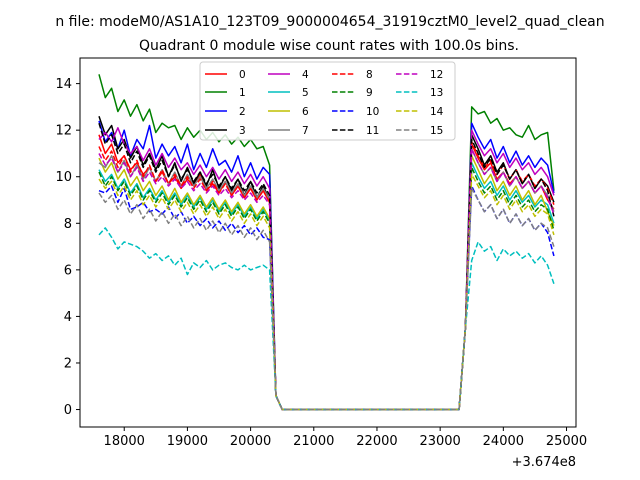 Image resolution: width=640 pixels, height=480 pixels. What do you see at coordinates (63, 84) in the screenshot?
I see `y-tick-label: 14` at bounding box center [63, 84].